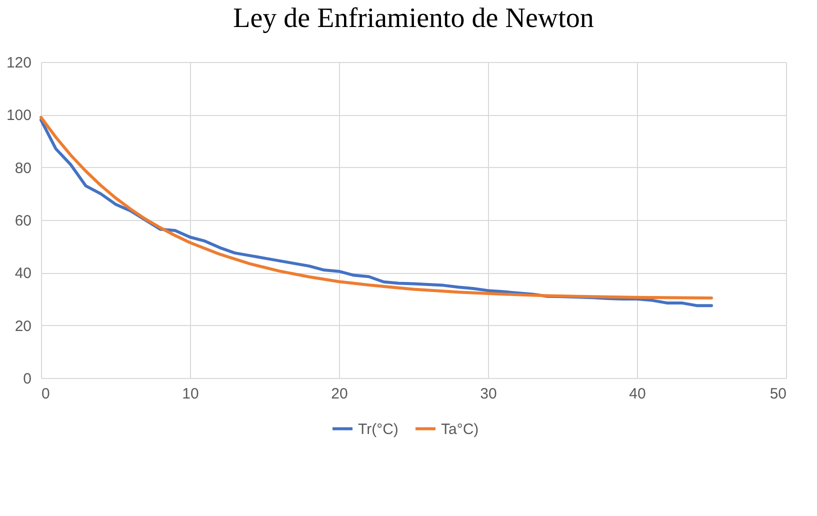 The width and height of the screenshot is (817, 516). Describe the element at coordinates (637, 394) in the screenshot. I see `x-tick-label: 40` at that location.